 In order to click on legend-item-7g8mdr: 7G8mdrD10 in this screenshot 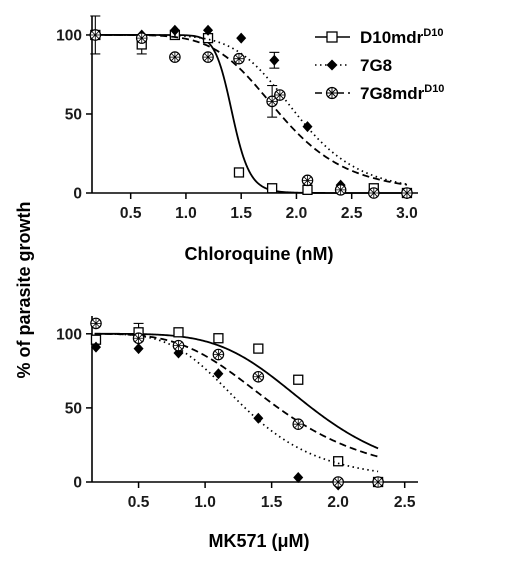, I will do `click(379, 93)`.